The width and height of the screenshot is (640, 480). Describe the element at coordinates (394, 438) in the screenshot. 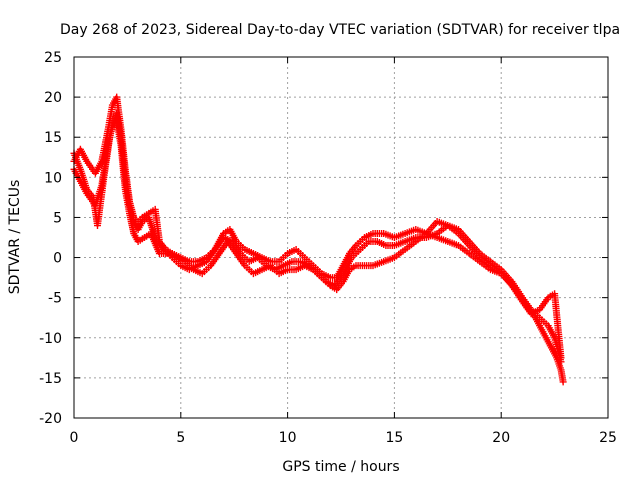

I see `x-tick-label: 15` at that location.